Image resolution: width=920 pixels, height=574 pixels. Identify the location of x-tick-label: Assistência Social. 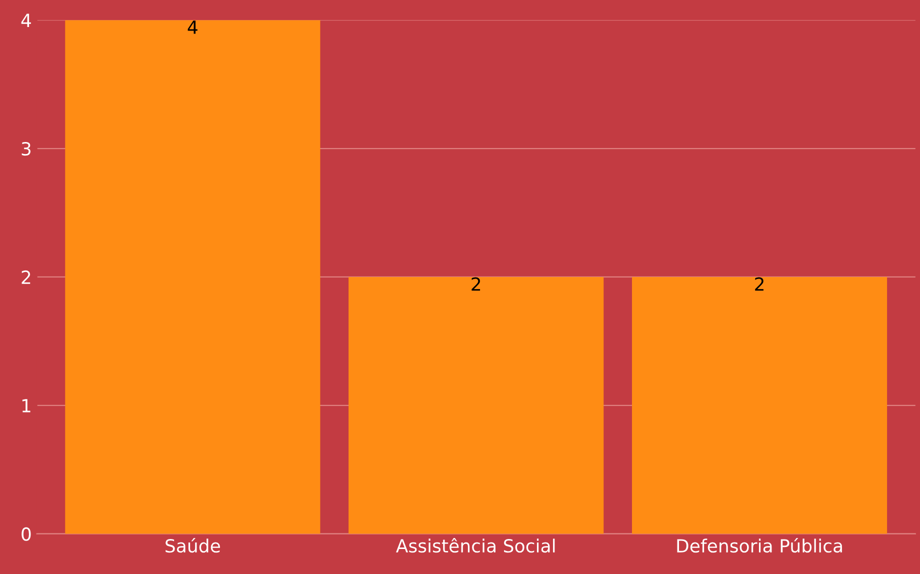
(475, 545).